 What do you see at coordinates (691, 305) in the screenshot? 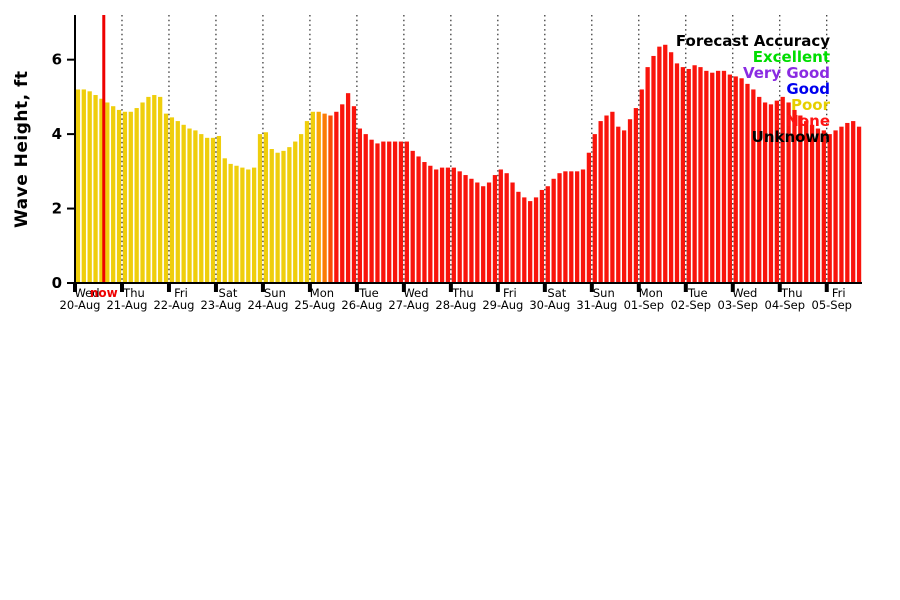
I see `day-date-label: 02-Sep` at bounding box center [691, 305].